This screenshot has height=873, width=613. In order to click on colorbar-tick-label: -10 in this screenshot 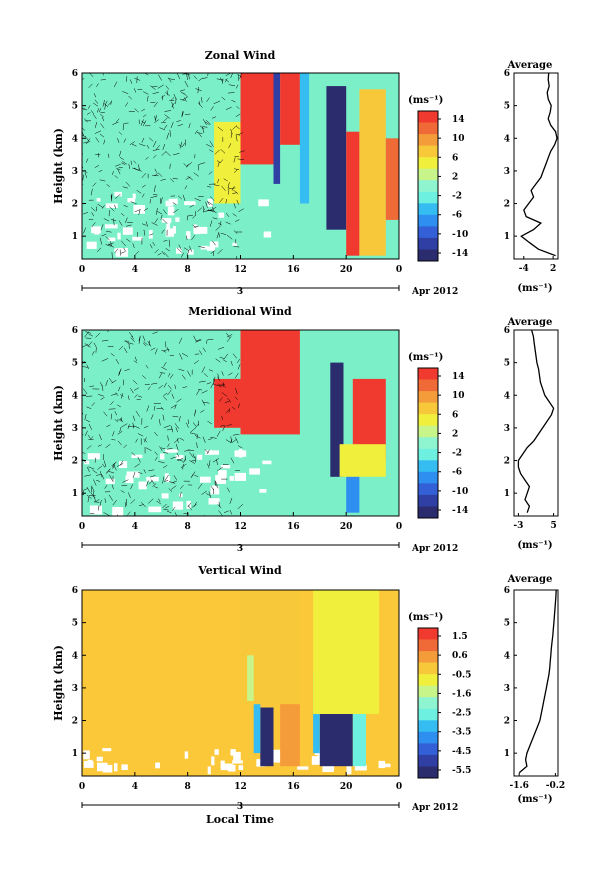, I will do `click(460, 492)`.